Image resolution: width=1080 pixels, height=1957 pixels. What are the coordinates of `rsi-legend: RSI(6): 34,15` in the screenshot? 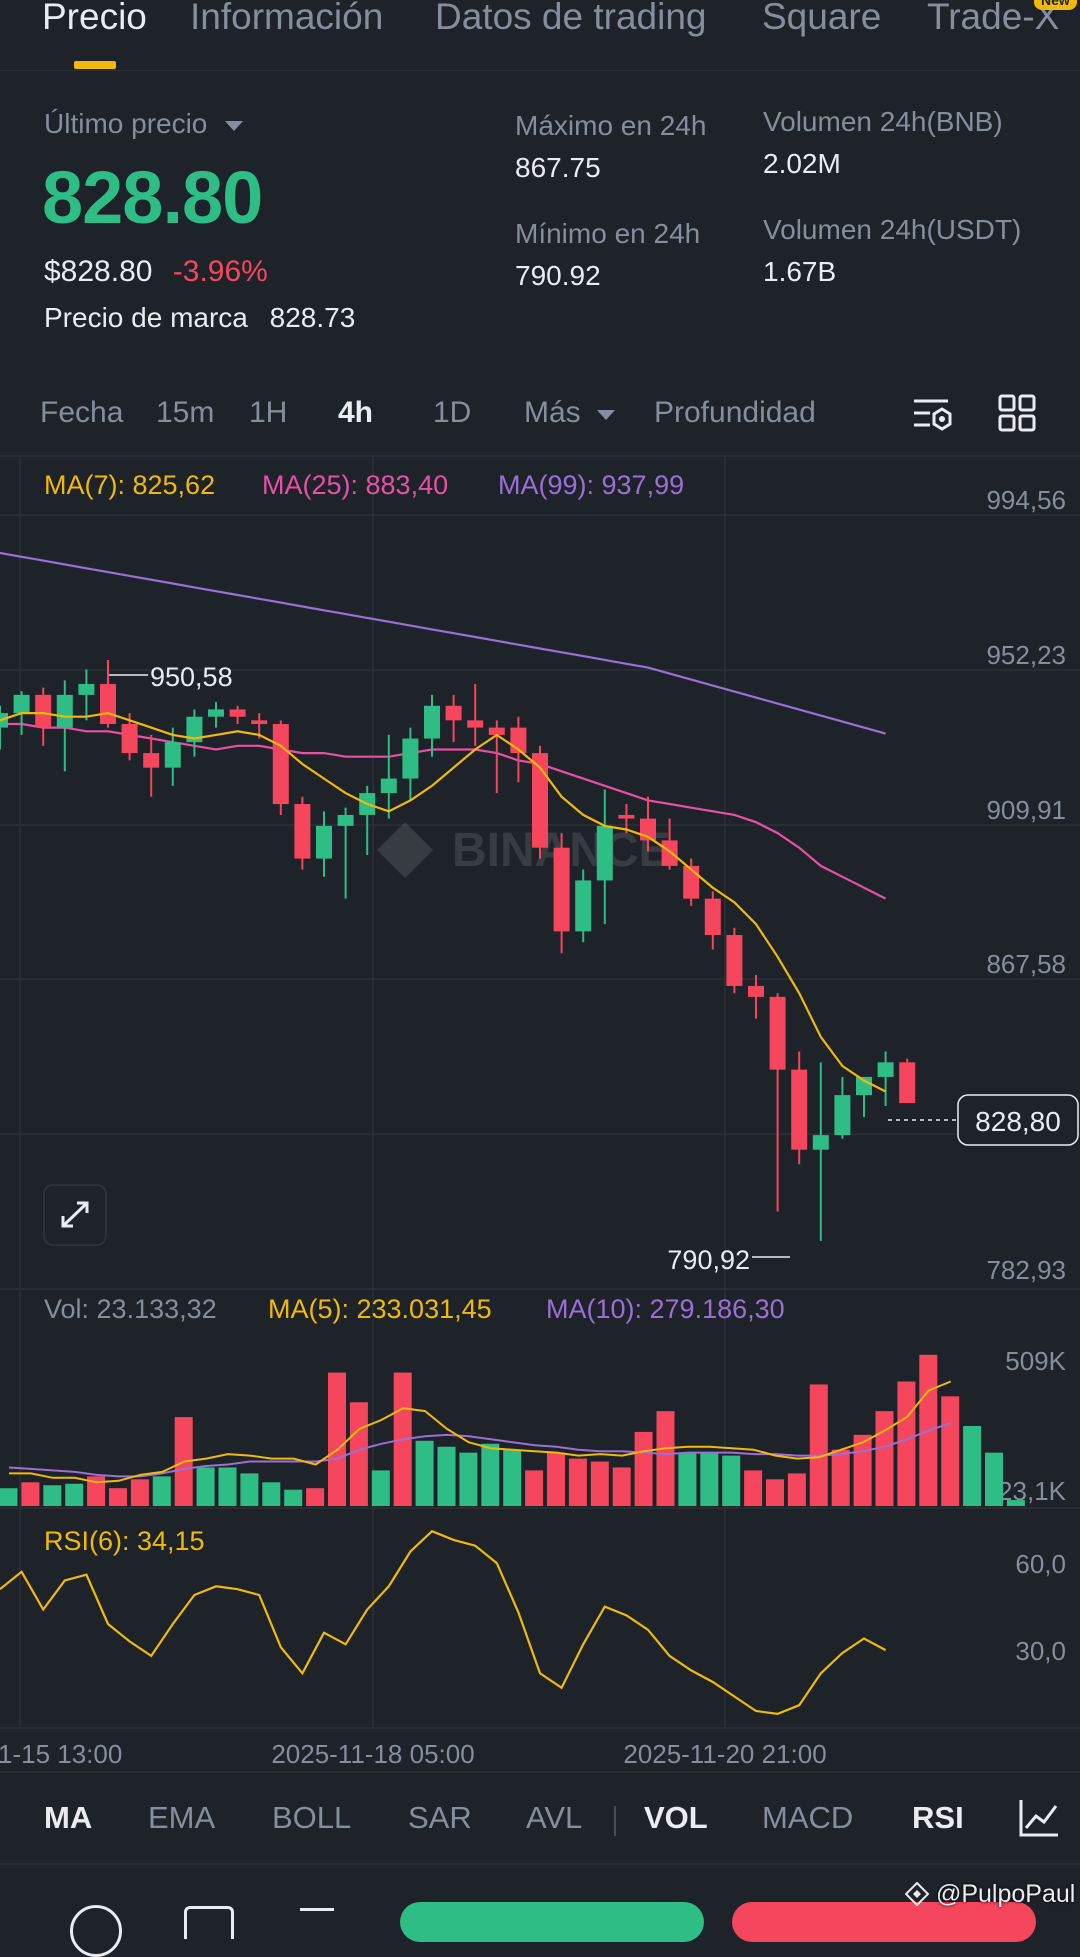 It's located at (124, 1541).